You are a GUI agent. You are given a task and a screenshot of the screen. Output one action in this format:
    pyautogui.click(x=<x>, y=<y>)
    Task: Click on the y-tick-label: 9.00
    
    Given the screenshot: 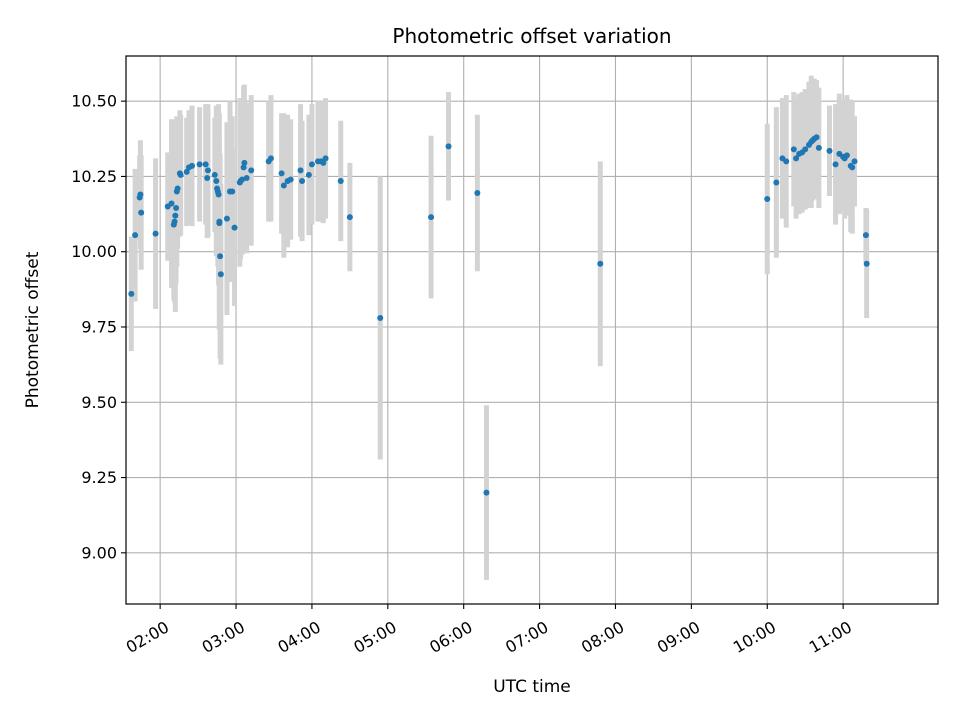 What is the action you would take?
    pyautogui.click(x=99, y=552)
    